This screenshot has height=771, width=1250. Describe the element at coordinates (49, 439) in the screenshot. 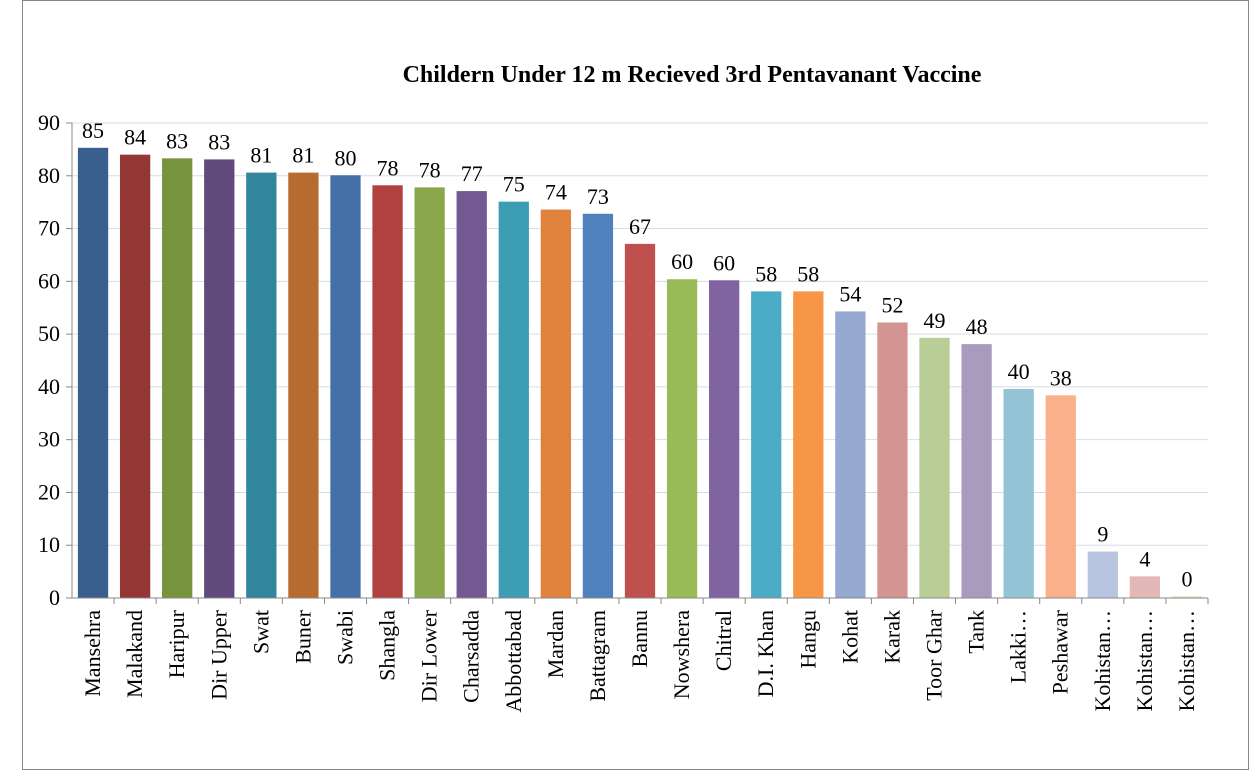

I see `y-tick-label: 30` at that location.